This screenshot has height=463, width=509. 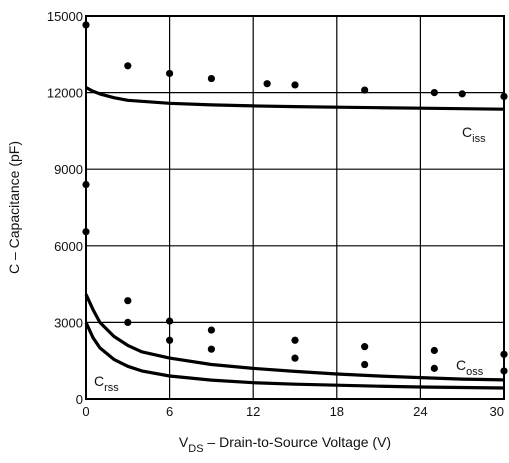 What do you see at coordinates (68, 322) in the screenshot?
I see `y-tick-label: 3000` at bounding box center [68, 322].